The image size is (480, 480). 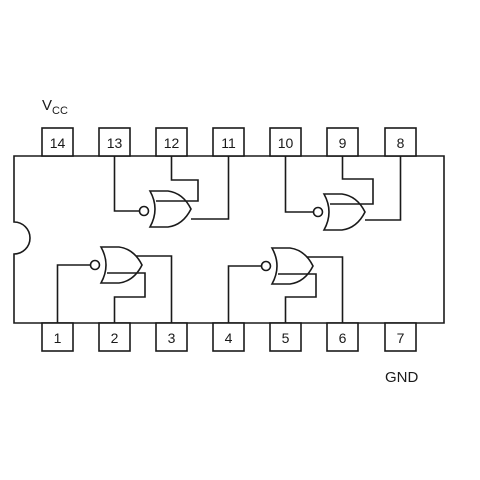 I want to click on pin-14: 14, so click(x=57, y=142).